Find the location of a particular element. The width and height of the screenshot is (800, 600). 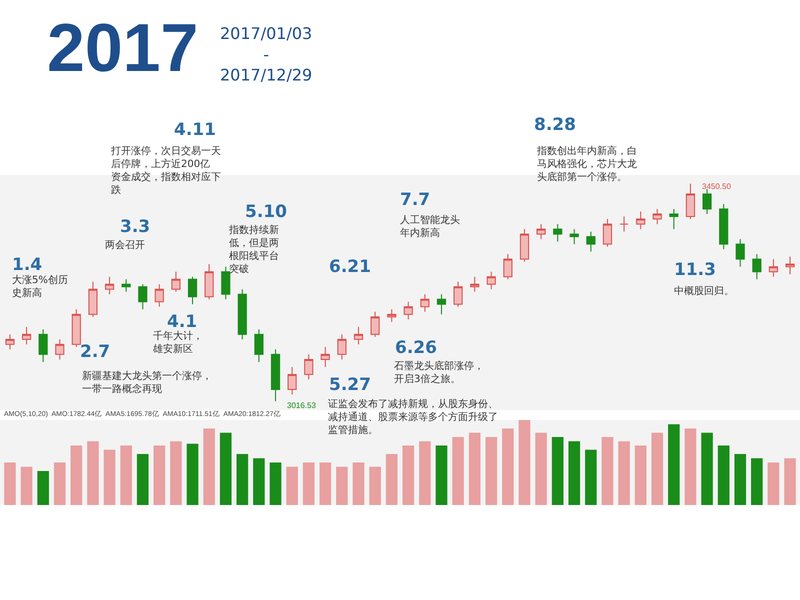

annotation: 打开涨停，次日交易一天后停牌，上方近200亿资金成交，指数相对应下跌 is located at coordinates (165, 170).